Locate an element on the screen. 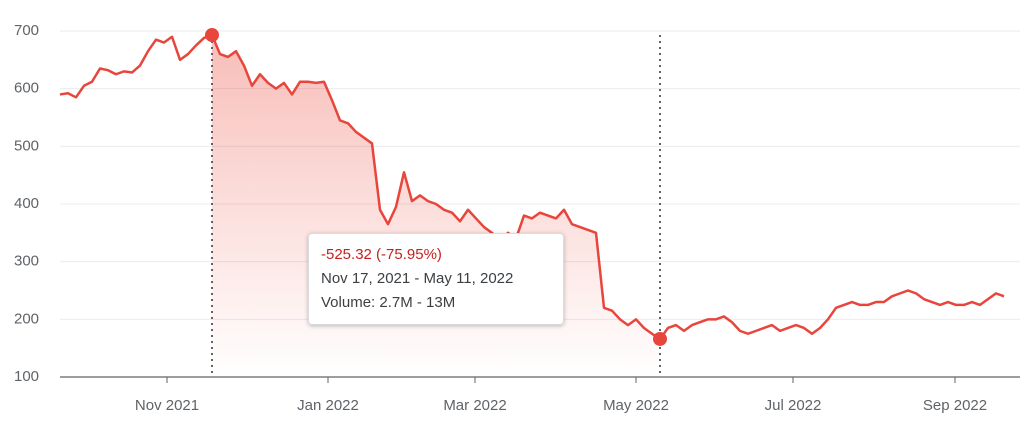 The image size is (1024, 424). x-tick-label: Sep 2022 is located at coordinates (955, 405).